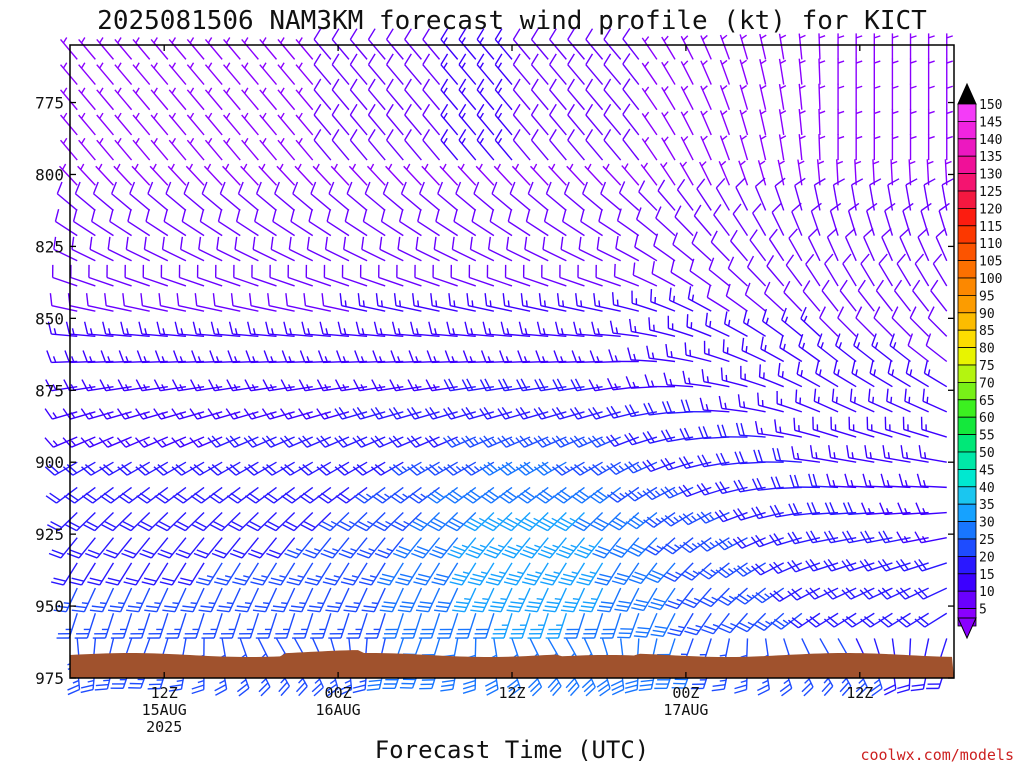 This screenshot has height=768, width=1024. Describe the element at coordinates (987, 401) in the screenshot. I see `colorbar-label: 65` at that location.